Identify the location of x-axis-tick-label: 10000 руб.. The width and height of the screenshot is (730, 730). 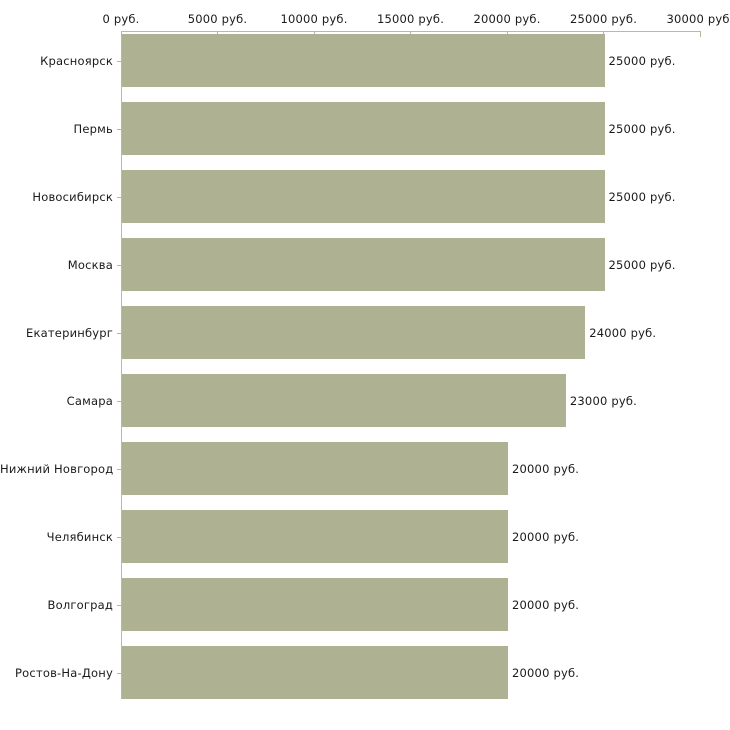
(314, 19).